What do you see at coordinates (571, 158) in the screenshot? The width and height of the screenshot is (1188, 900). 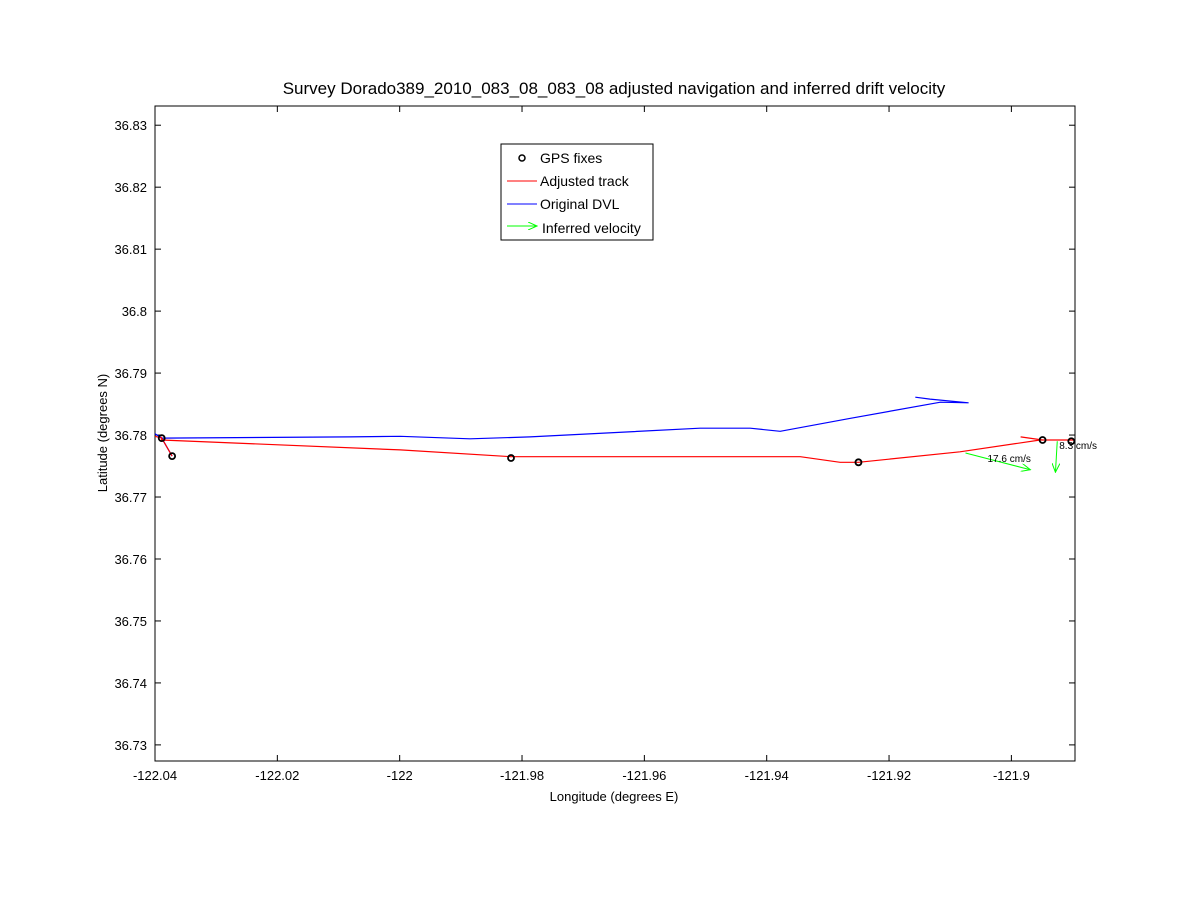 I see `legend-gps-label: GPS fixes` at bounding box center [571, 158].